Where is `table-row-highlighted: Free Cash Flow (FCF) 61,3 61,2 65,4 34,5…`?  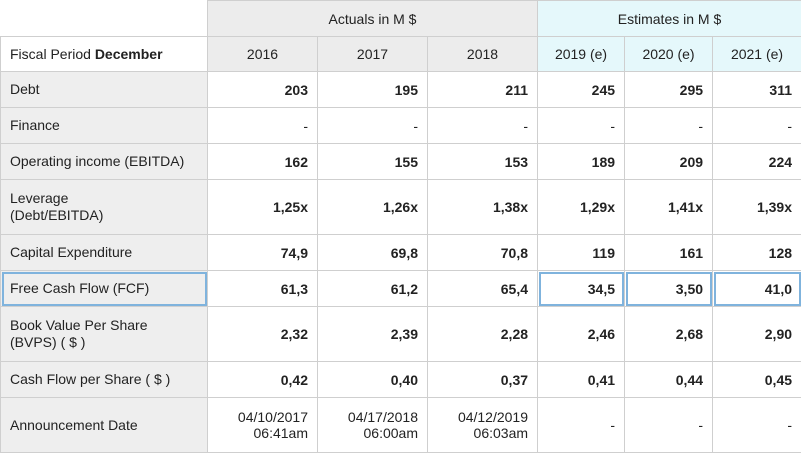 table-row-highlighted: Free Cash Flow (FCF) 61,3 61,2 65,4 34,5… is located at coordinates (400, 288).